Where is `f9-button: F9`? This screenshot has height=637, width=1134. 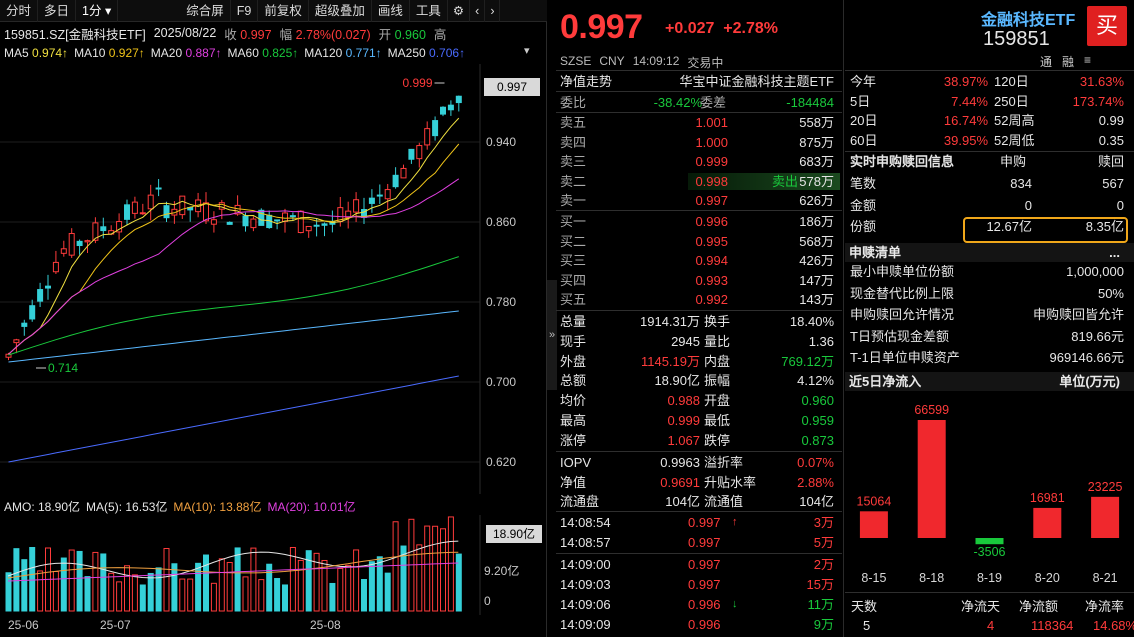 f9-button: F9 is located at coordinates (245, 11).